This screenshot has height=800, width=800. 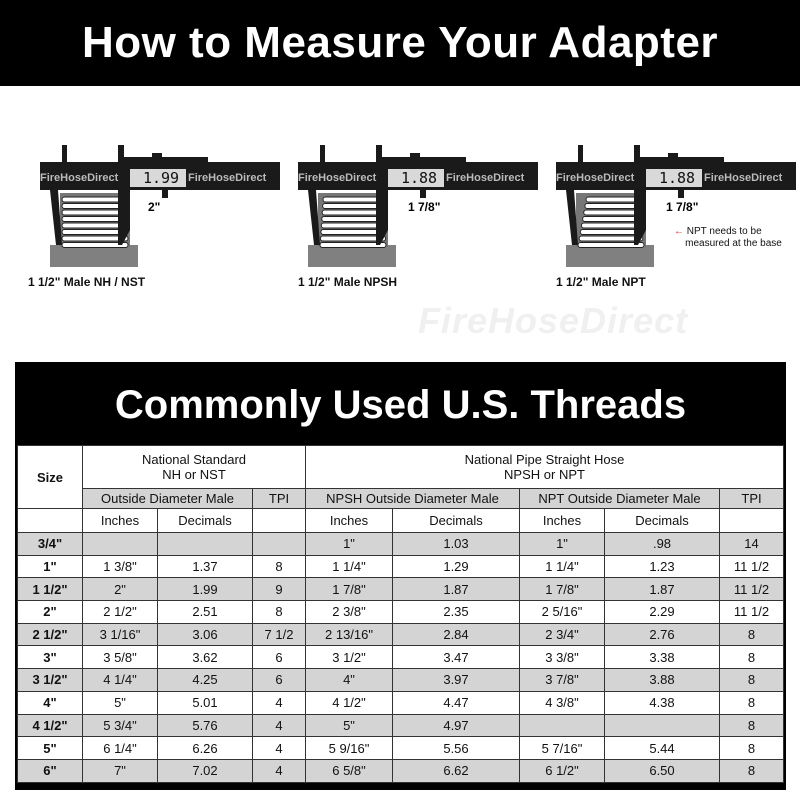 I want to click on table-row: 5" 6 1/4" 6.26 4 5 9/16" 5.56 5 7/16" 5.44 8, so click(x=400, y=748).